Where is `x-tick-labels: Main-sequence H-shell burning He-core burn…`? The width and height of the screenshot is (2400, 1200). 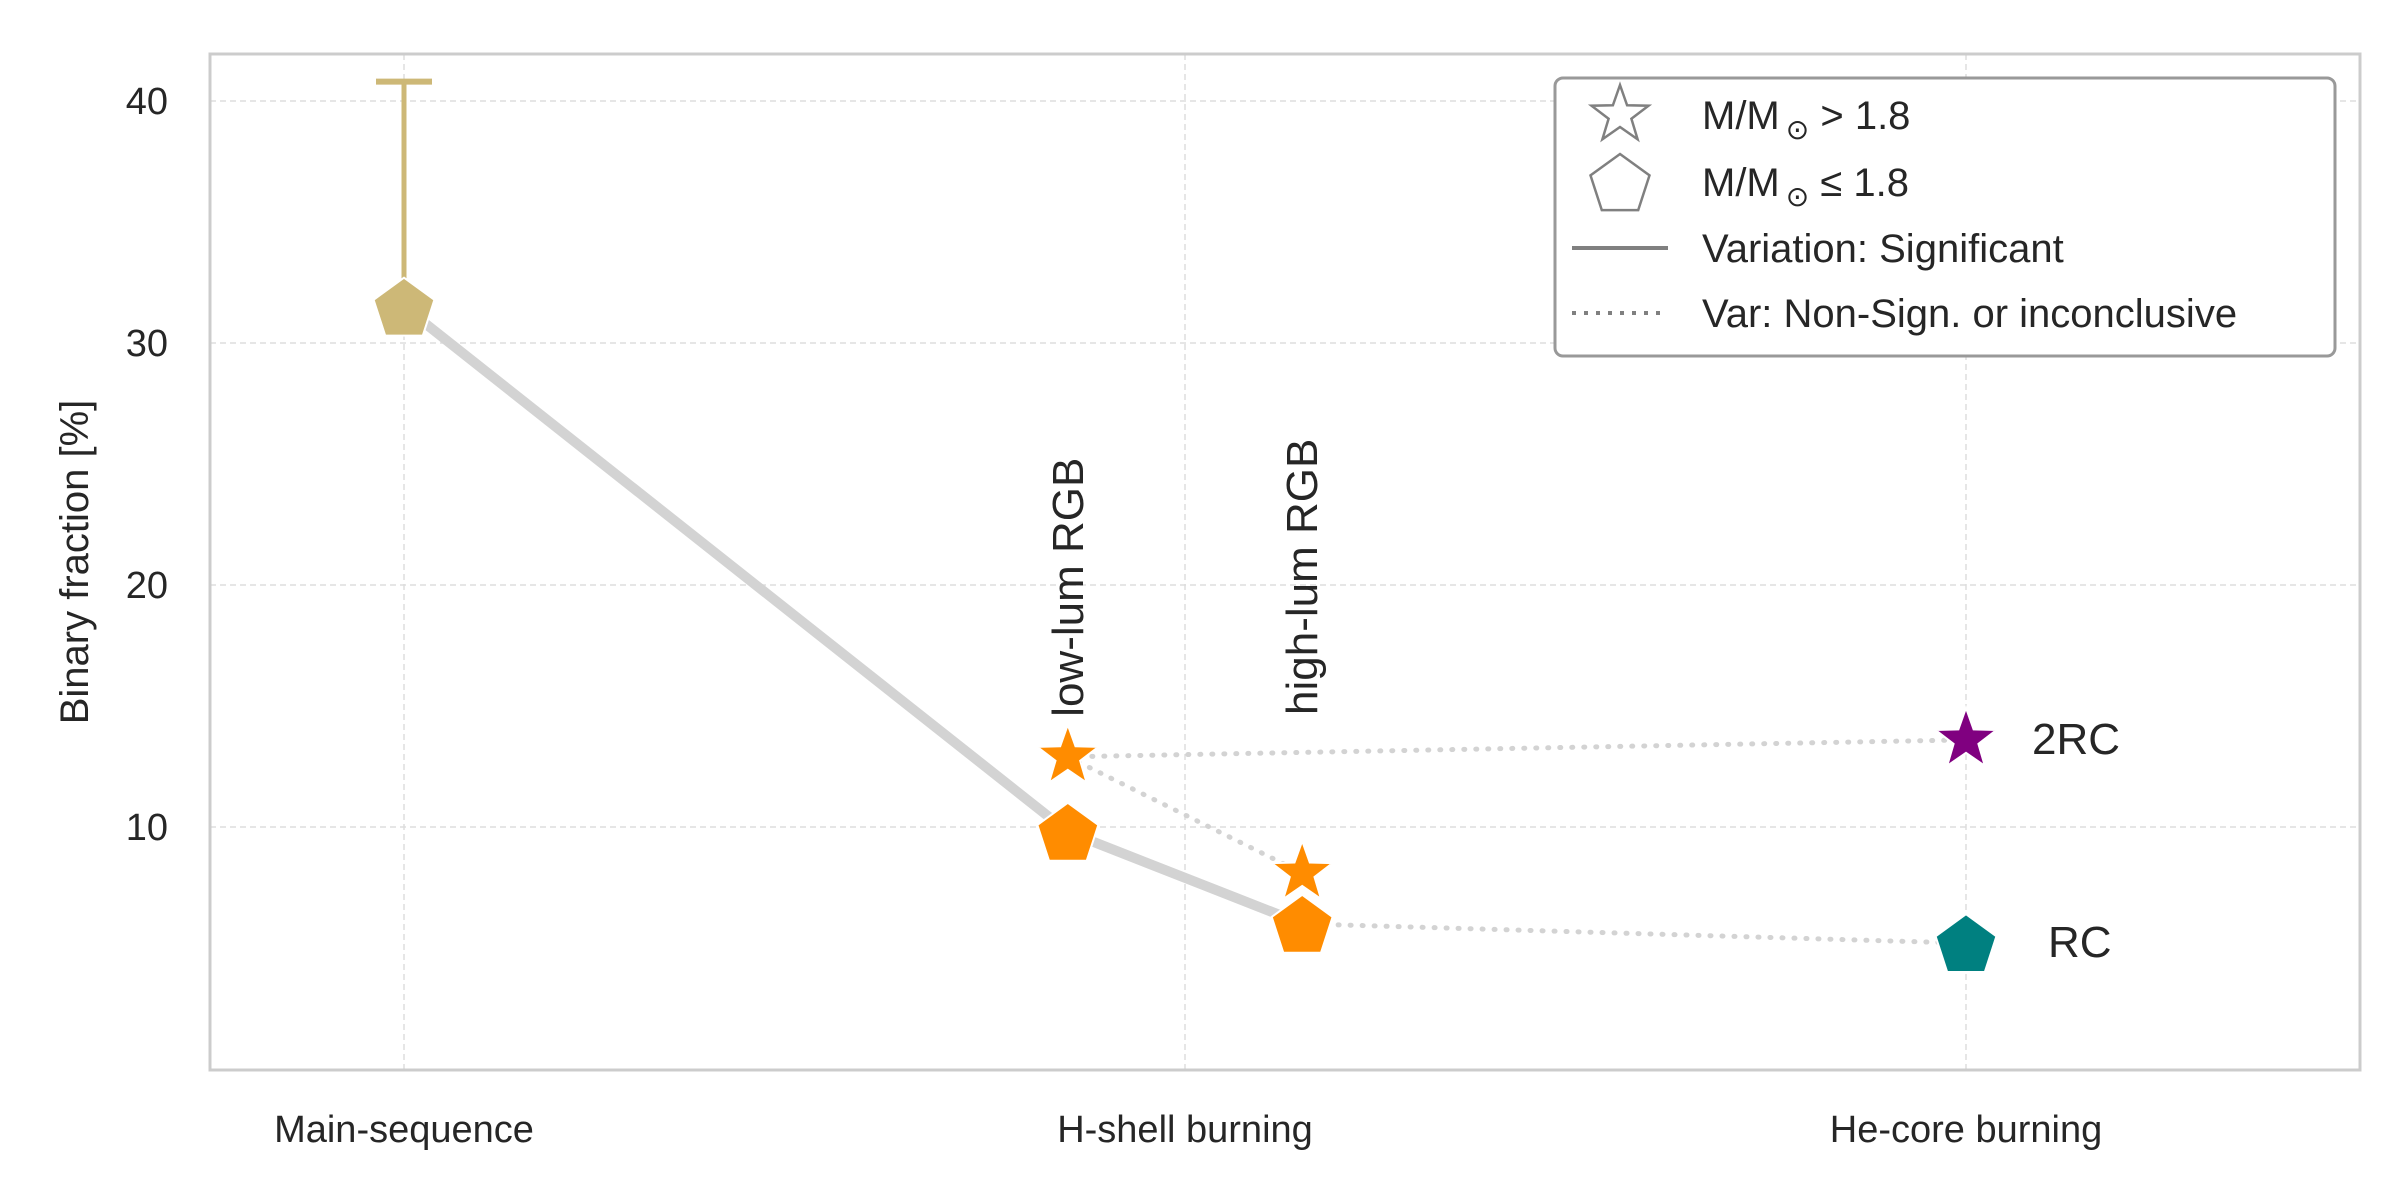 x-tick-labels: Main-sequence H-shell burning He-core burn… is located at coordinates (1188, 1130).